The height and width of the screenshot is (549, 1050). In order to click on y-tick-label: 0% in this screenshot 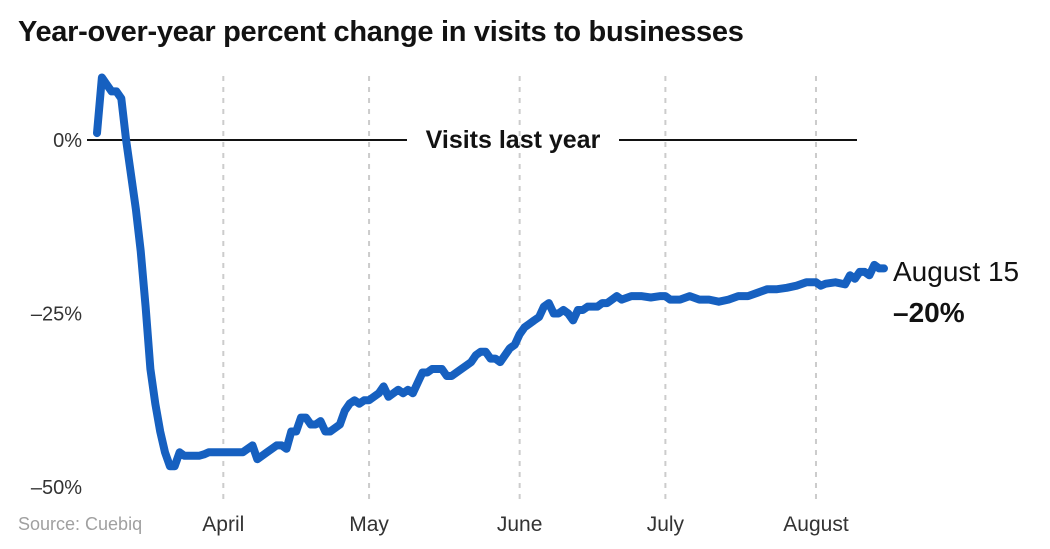, I will do `click(67, 141)`.